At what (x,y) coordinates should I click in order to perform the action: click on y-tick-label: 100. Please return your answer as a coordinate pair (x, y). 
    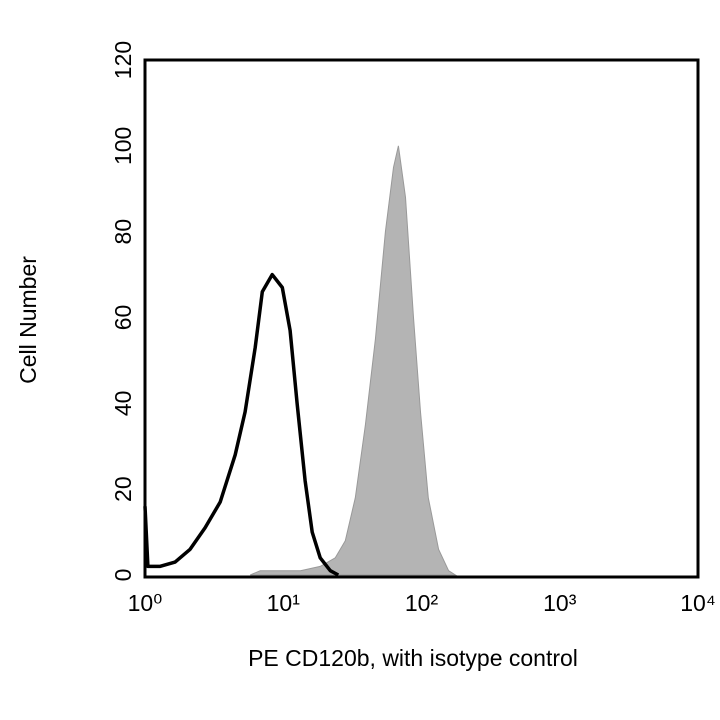
    Looking at the image, I should click on (123, 146).